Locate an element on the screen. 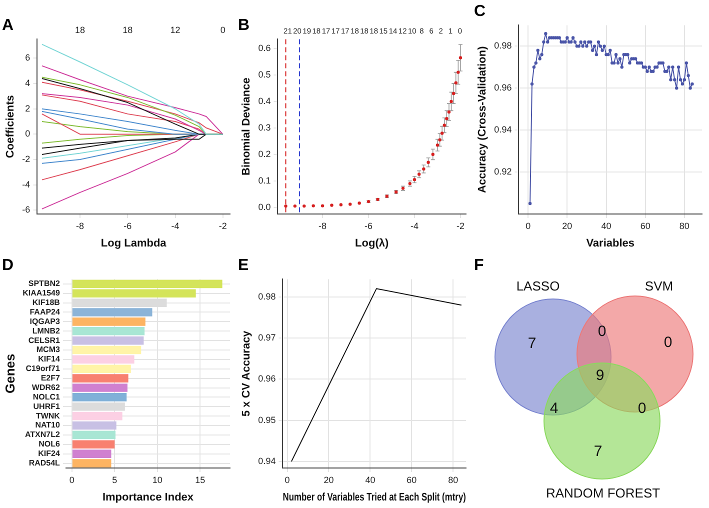  y-tick-label: KIAA1549 is located at coordinates (41, 293).